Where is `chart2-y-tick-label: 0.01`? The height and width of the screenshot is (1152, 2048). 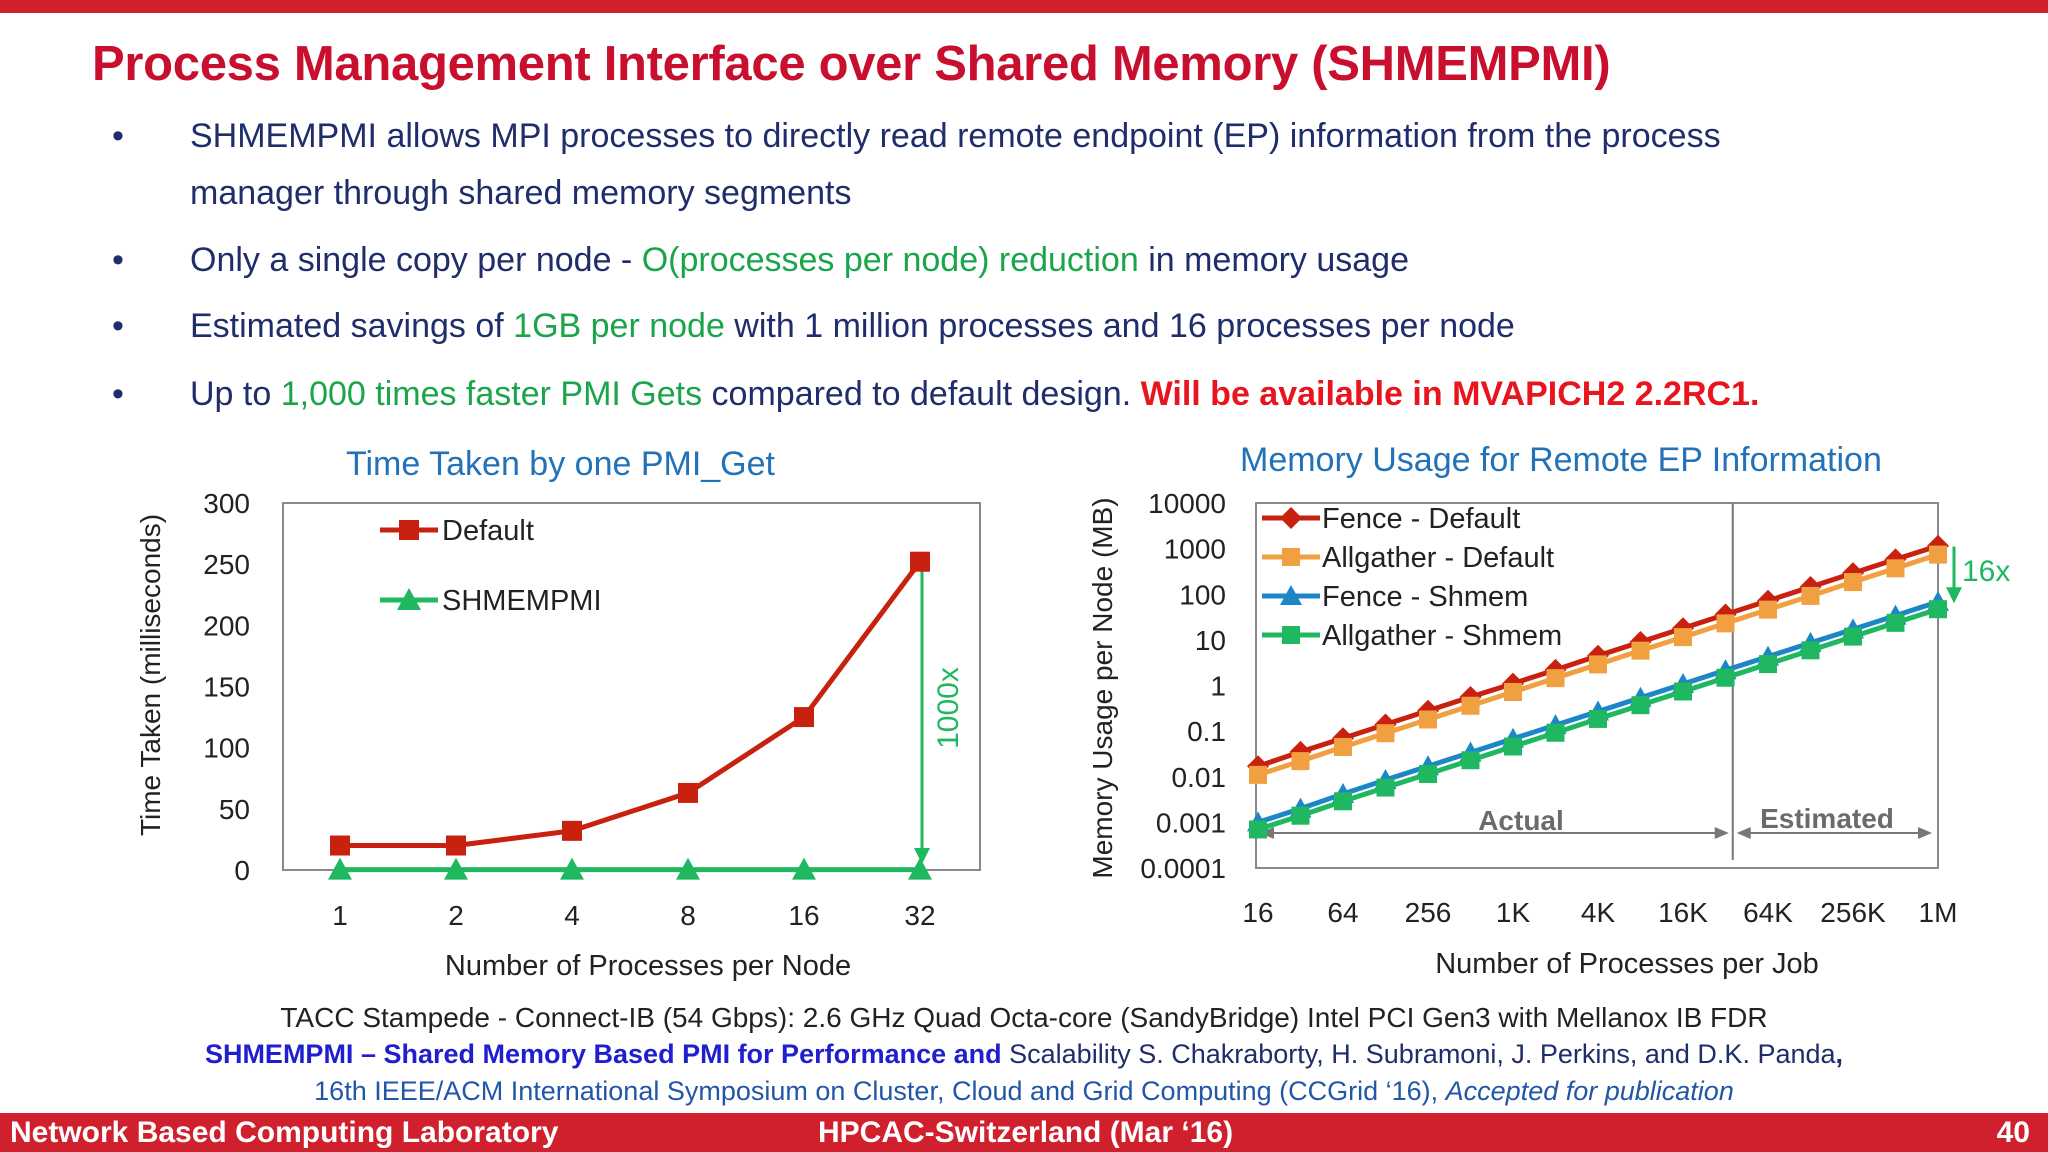 chart2-y-tick-label: 0.01 is located at coordinates (1199, 777).